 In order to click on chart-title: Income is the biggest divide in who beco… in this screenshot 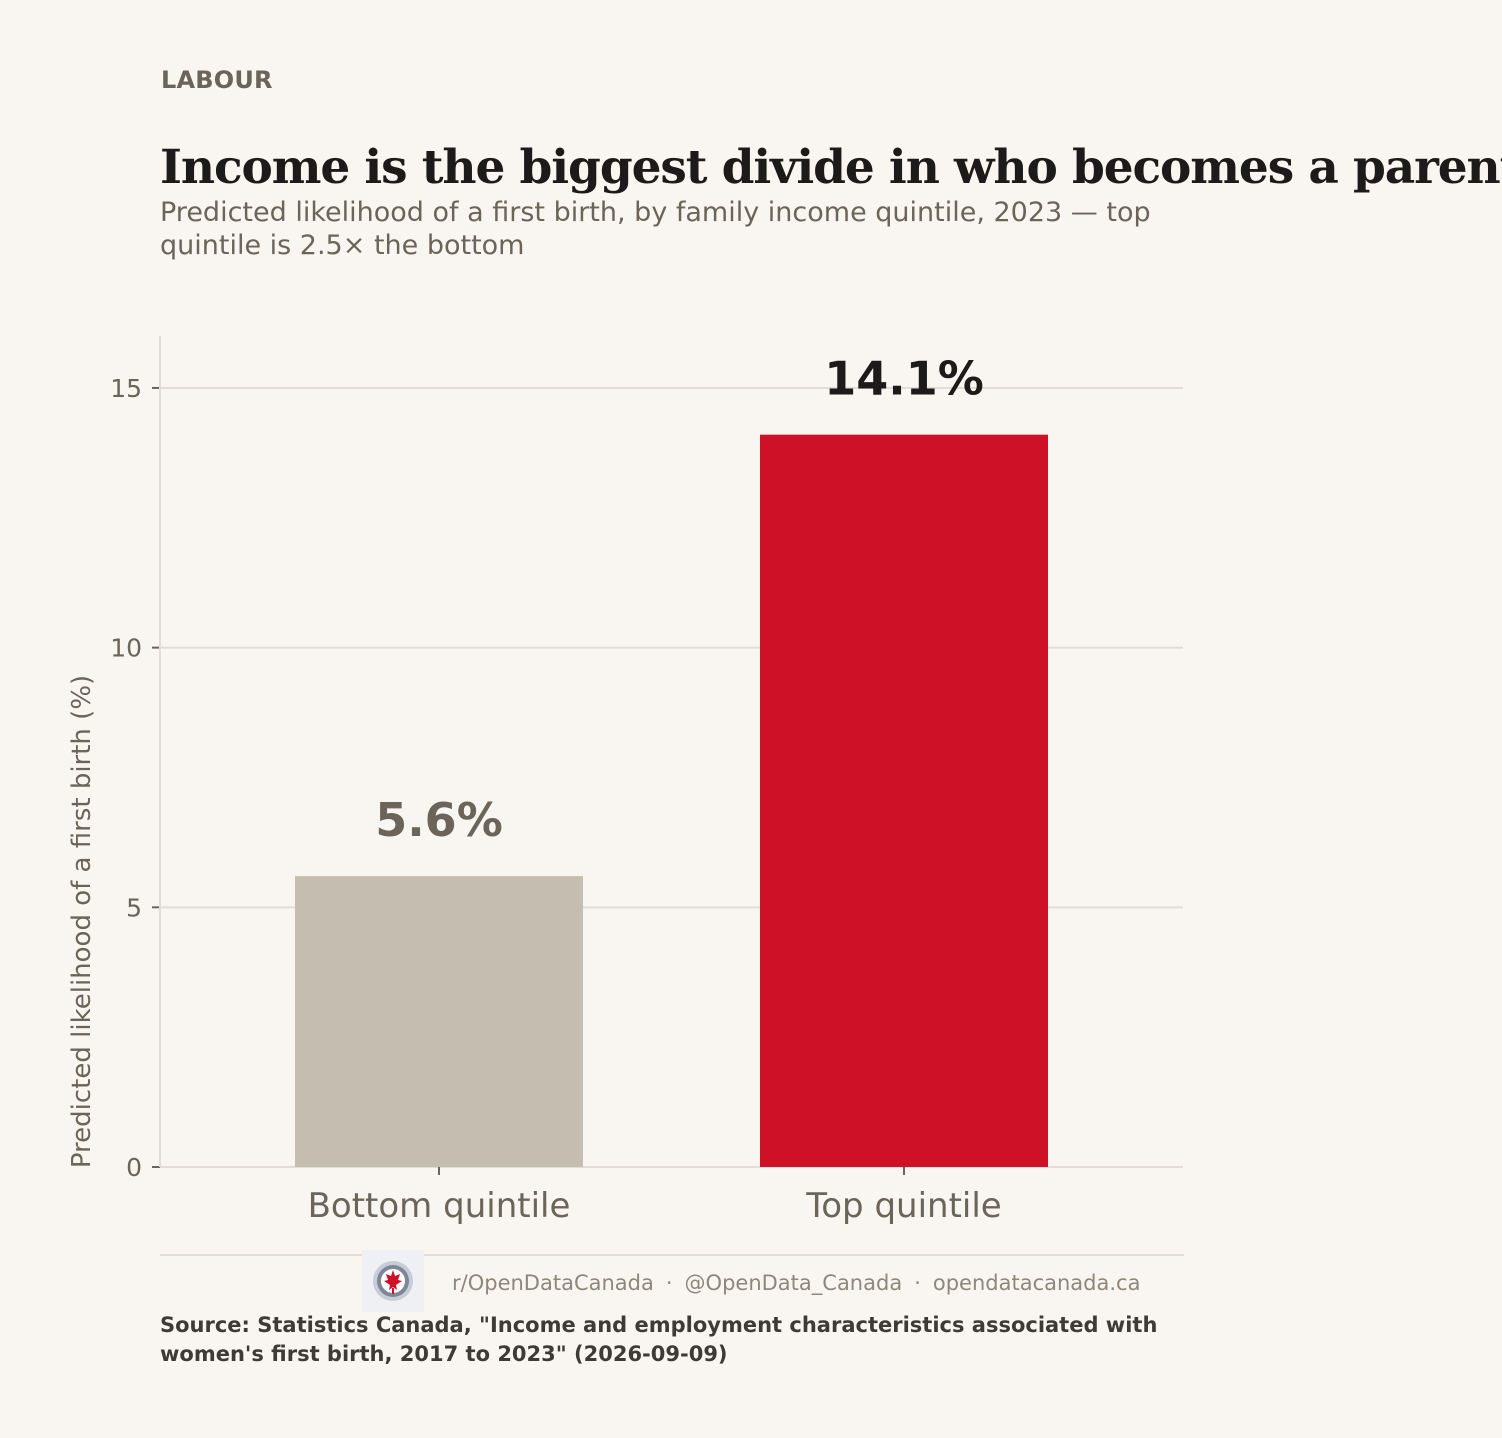, I will do `click(831, 167)`.